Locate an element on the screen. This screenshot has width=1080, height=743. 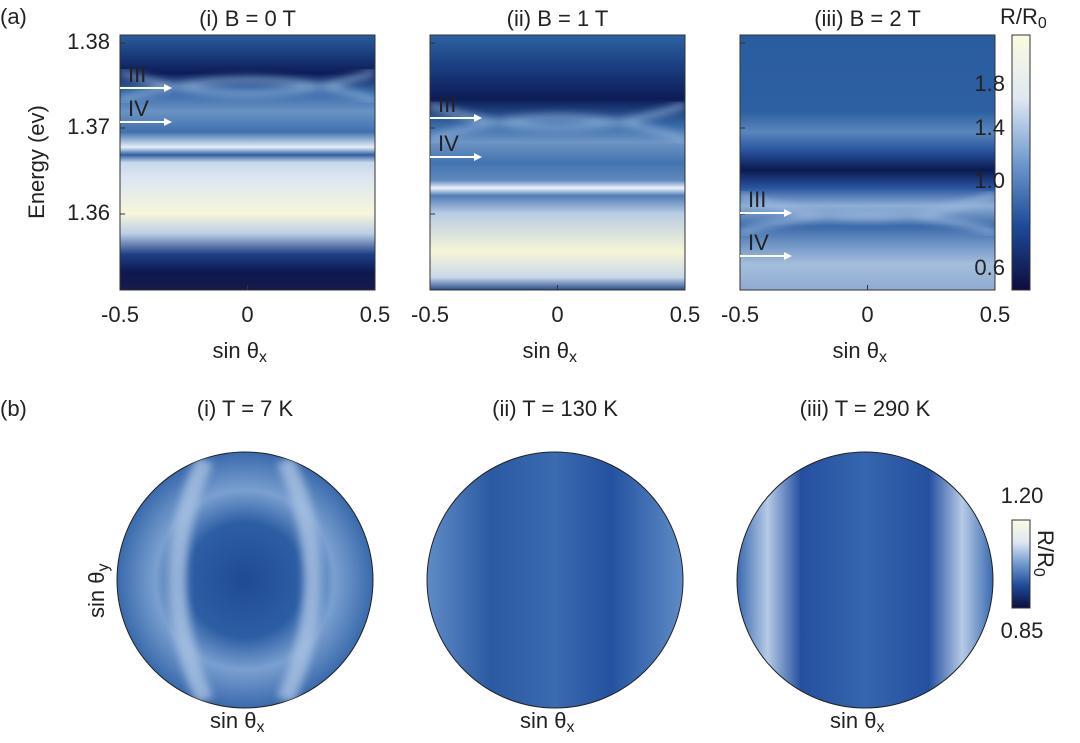
plot-title: (i) B = 0 T is located at coordinates (247, 18).